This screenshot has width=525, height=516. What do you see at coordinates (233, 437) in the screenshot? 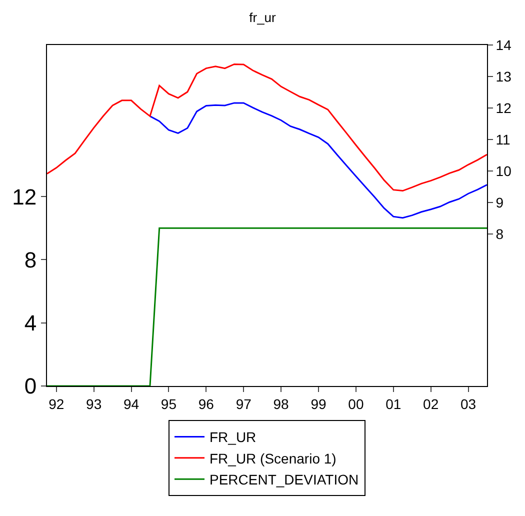
I see `legend-label: FR_UR` at bounding box center [233, 437].